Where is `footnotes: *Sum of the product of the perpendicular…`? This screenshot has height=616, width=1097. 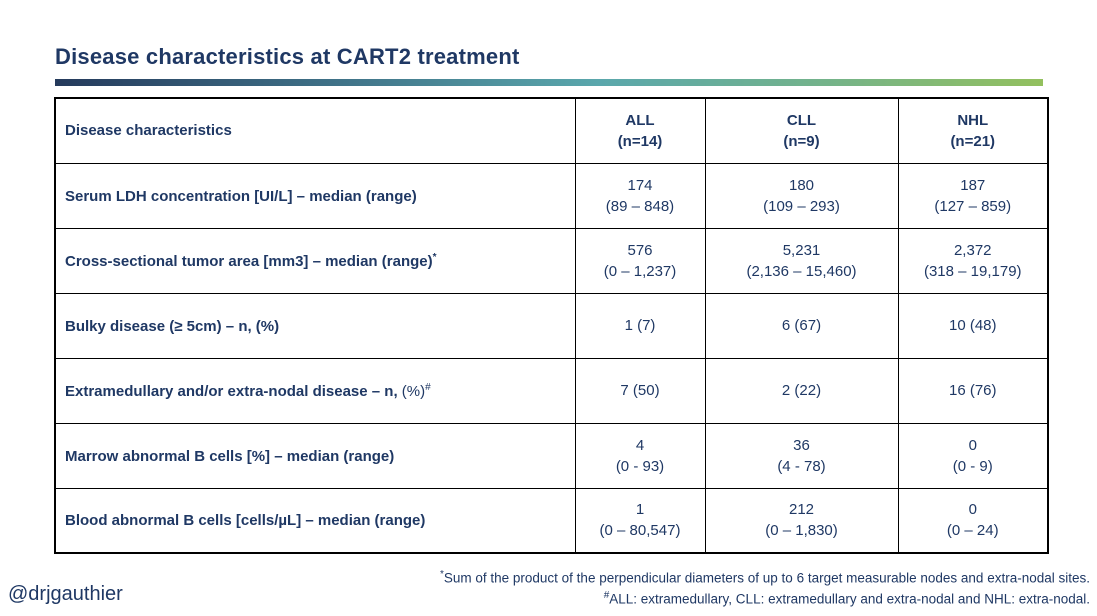
footnotes: *Sum of the product of the perpendicular… is located at coordinates (765, 586).